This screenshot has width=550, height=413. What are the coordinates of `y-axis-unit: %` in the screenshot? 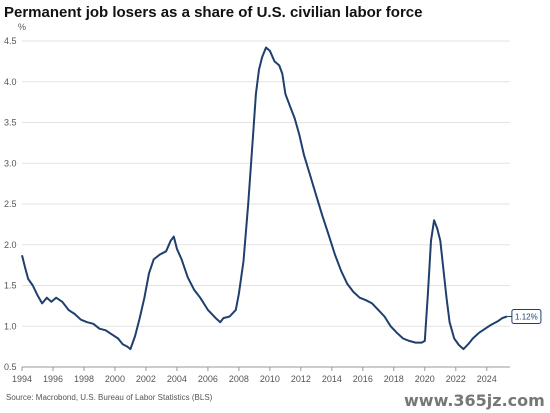 It's located at (22, 27).